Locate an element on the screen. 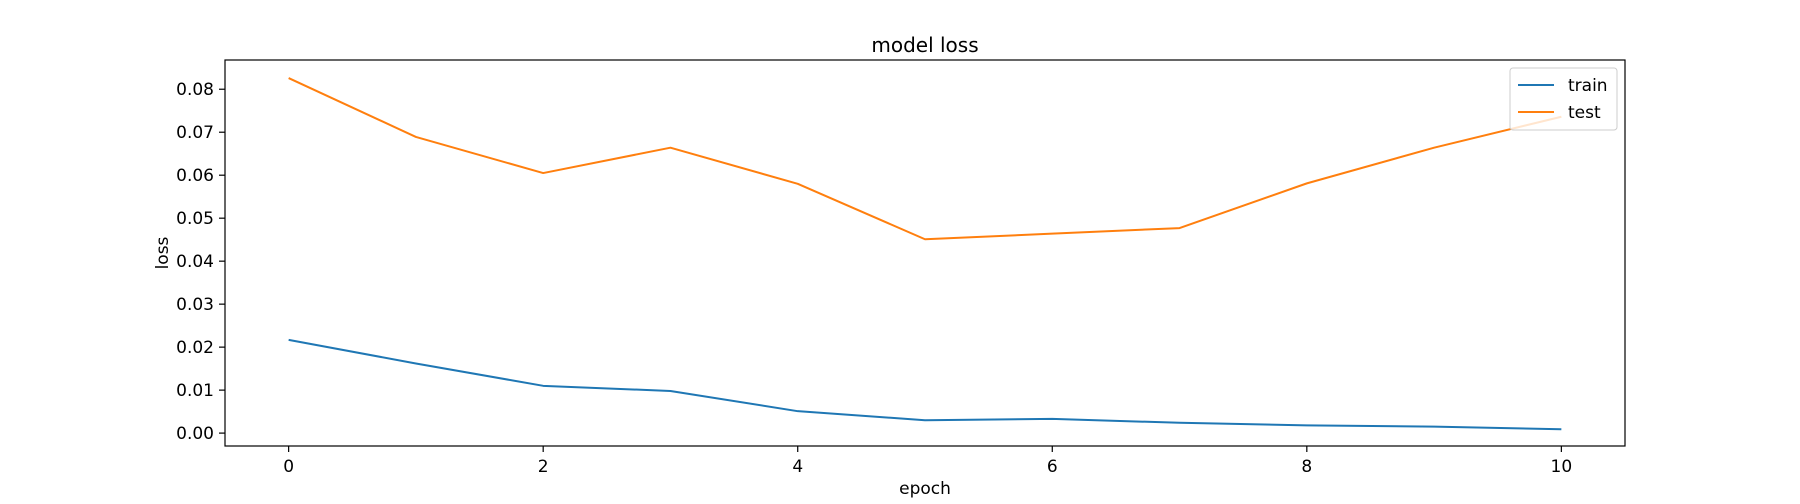 This screenshot has width=1800, height=504. x-tick-label: 4 is located at coordinates (797, 467).